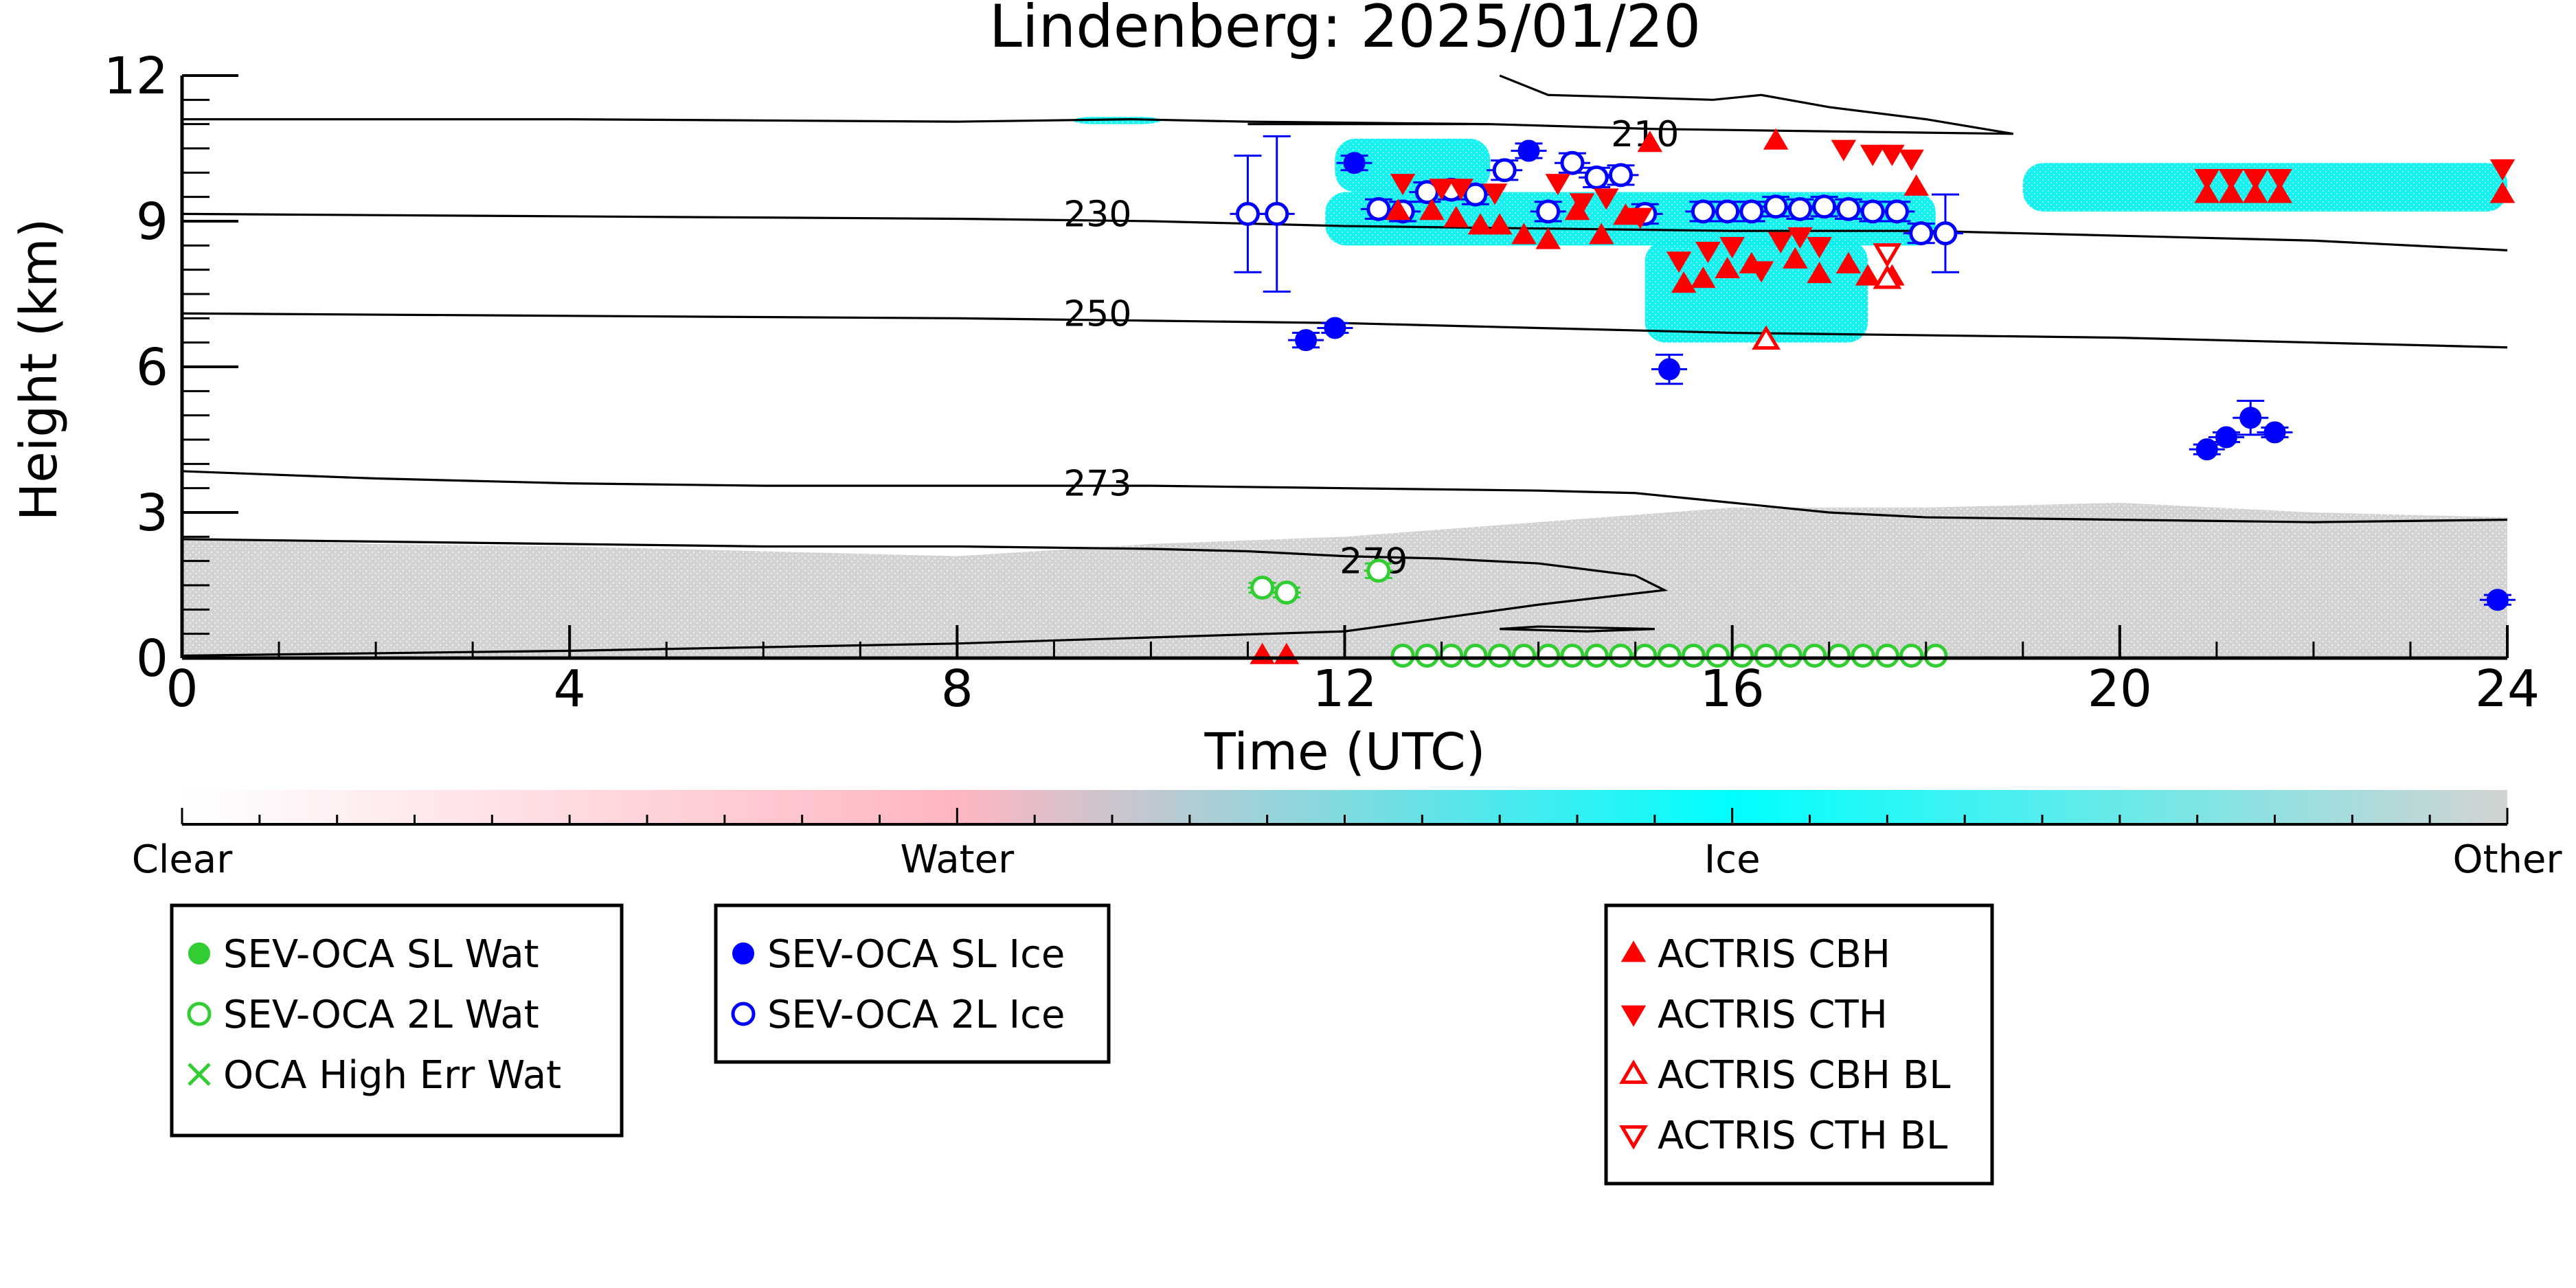 Image resolution: width=2576 pixels, height=1288 pixels. Describe the element at coordinates (1732, 859) in the screenshot. I see `colorbar-label: Ice` at that location.